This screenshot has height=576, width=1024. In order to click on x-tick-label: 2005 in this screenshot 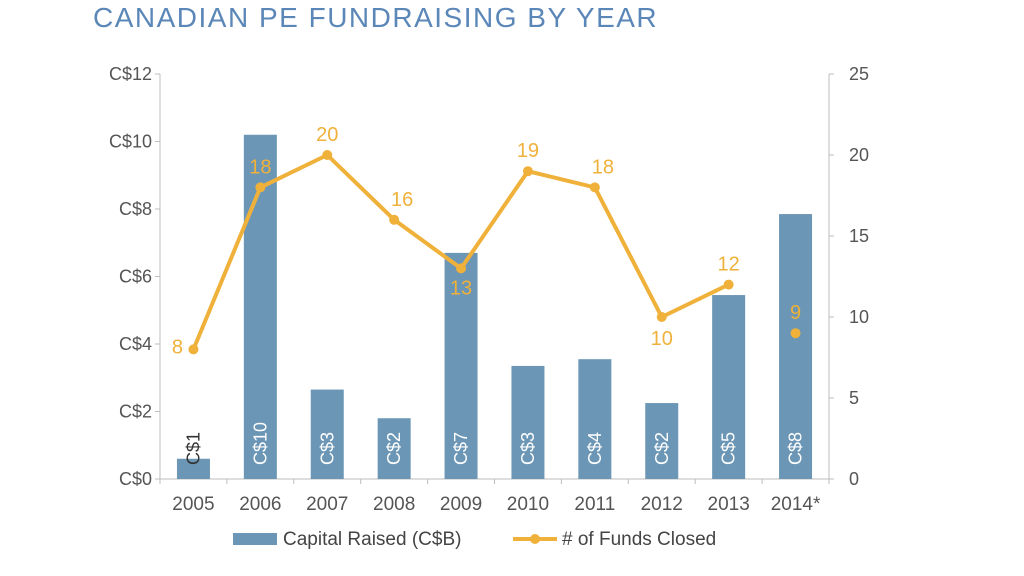, I will do `click(193, 504)`.